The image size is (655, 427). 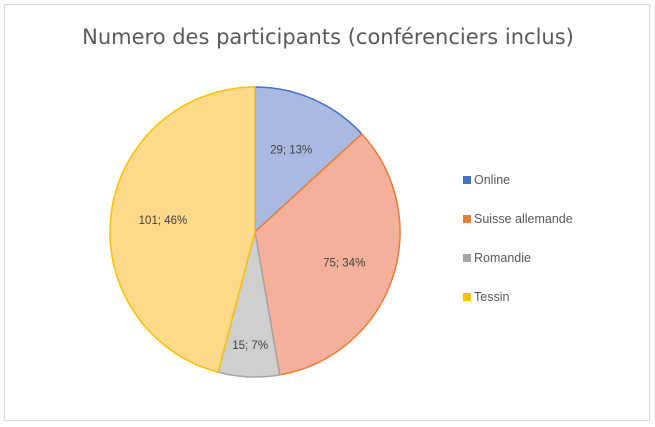 What do you see at coordinates (502, 257) in the screenshot?
I see `legend-label: Romandie` at bounding box center [502, 257].